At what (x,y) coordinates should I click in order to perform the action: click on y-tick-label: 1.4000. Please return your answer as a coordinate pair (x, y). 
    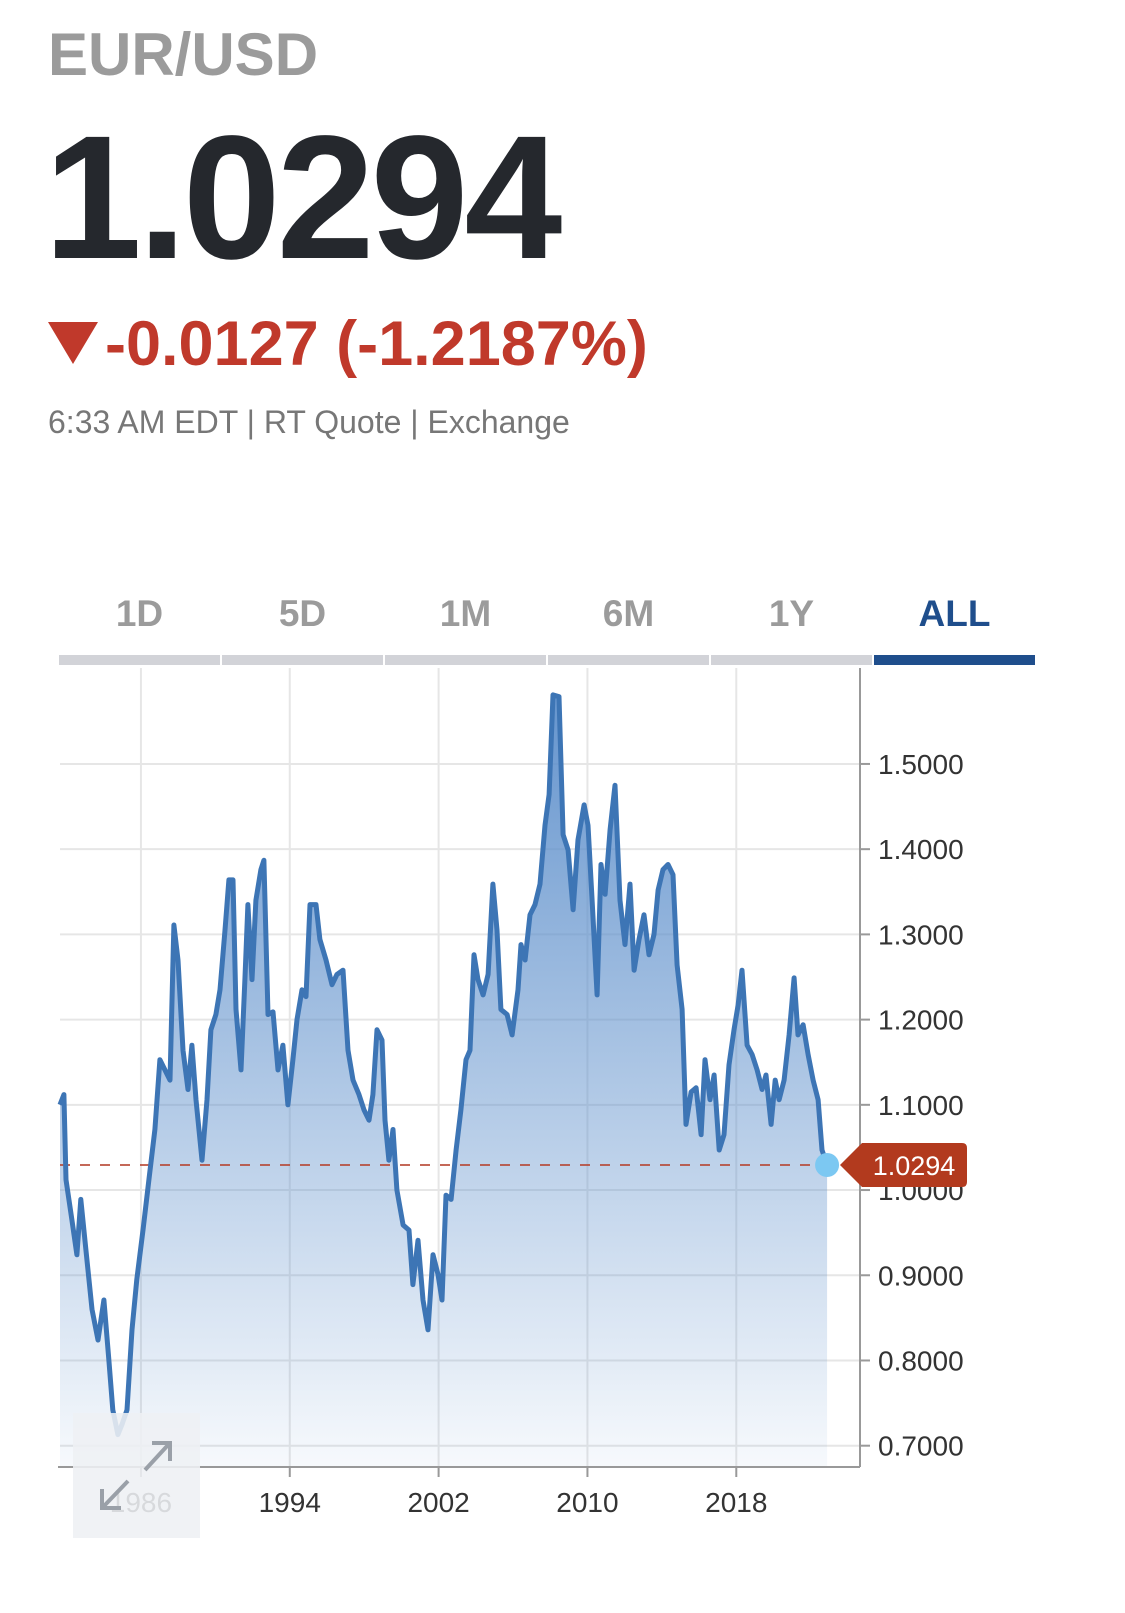
    Looking at the image, I should click on (921, 849).